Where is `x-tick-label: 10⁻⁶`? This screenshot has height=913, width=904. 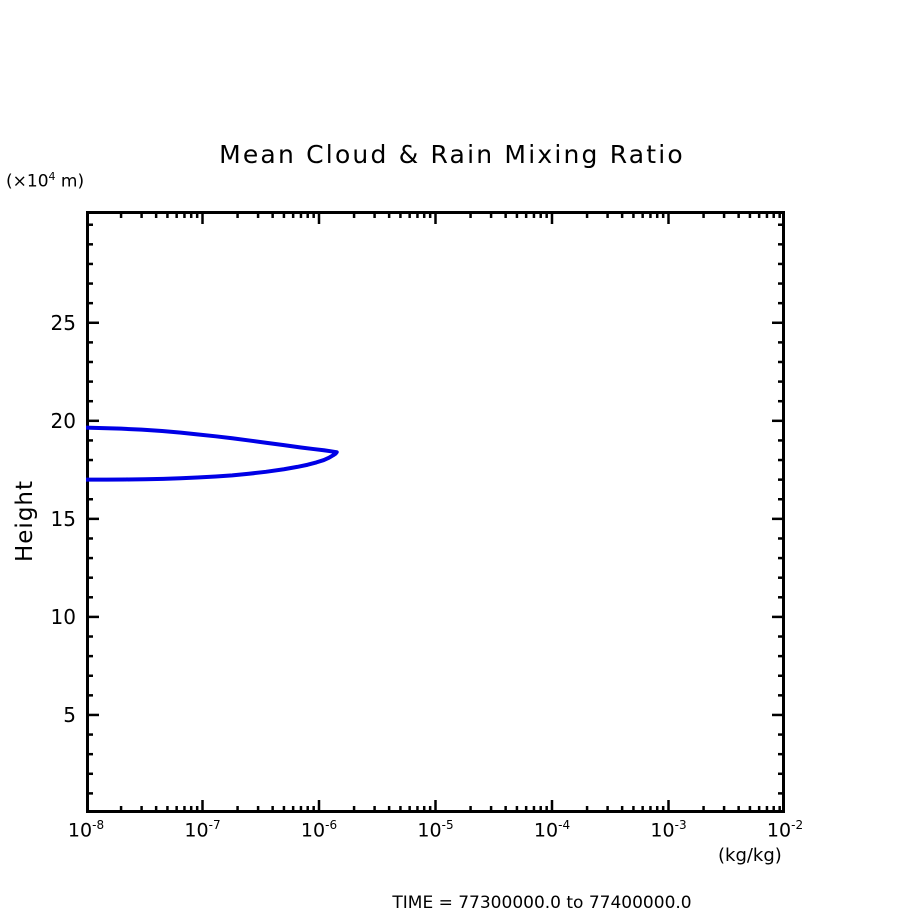
x-tick-label: 10⁻⁶ is located at coordinates (319, 830).